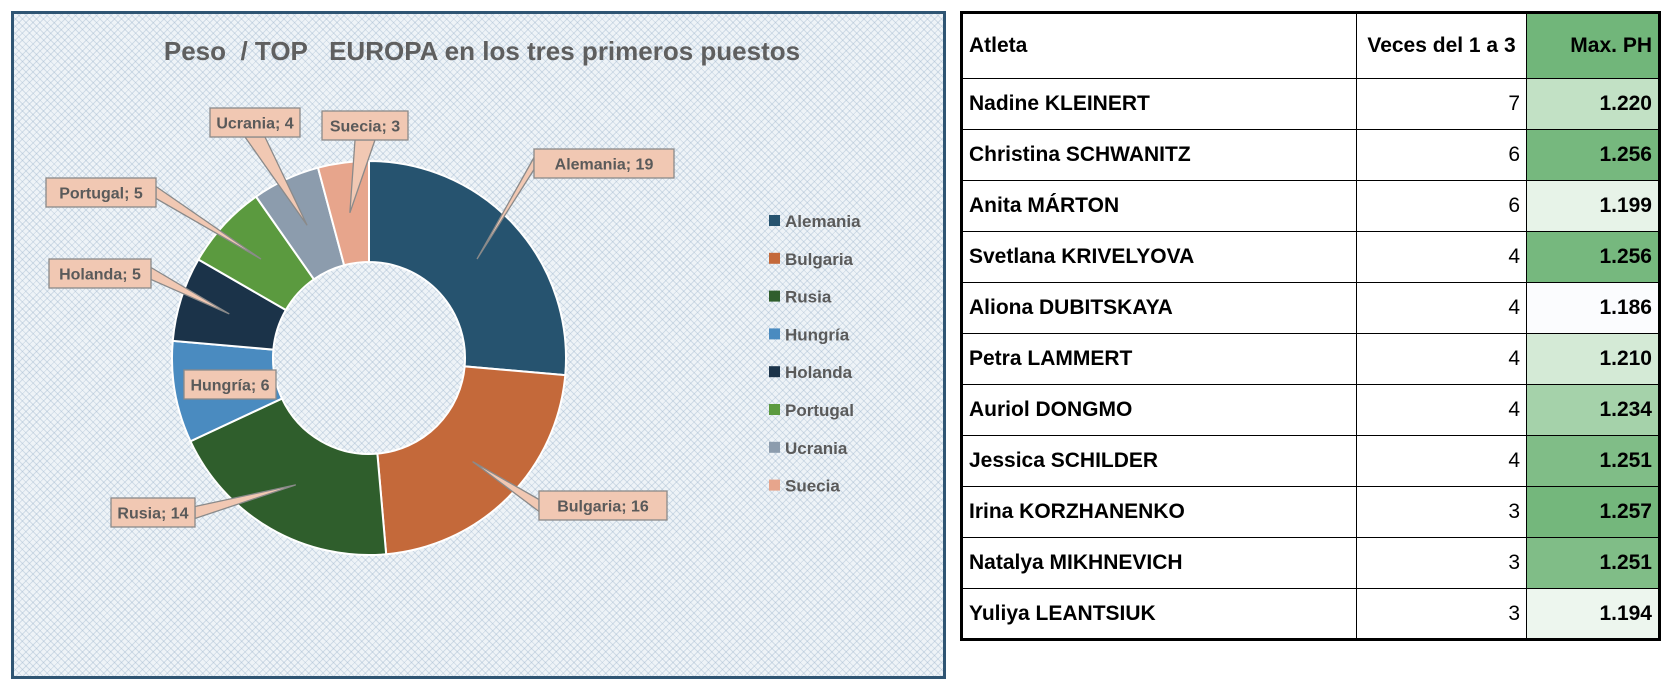 Image resolution: width=1668 pixels, height=692 pixels. I want to click on table-row: Nadine KLEINERT 7 1.220, so click(1310, 104).